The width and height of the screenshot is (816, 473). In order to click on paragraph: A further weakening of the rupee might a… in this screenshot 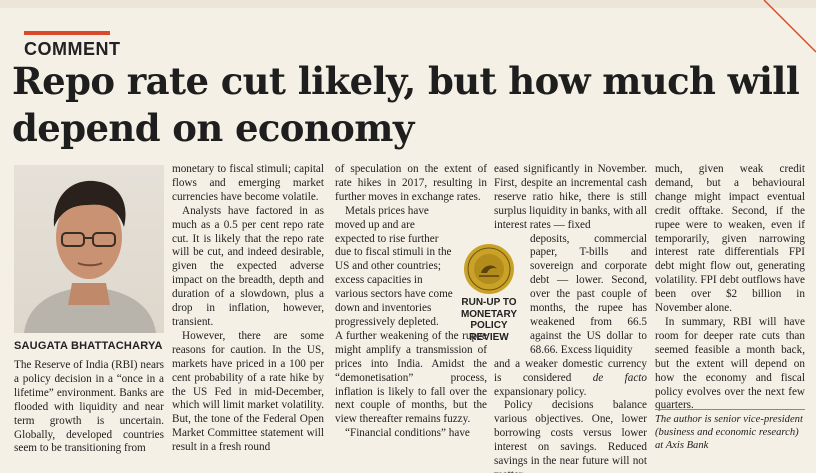, I will do `click(411, 377)`.